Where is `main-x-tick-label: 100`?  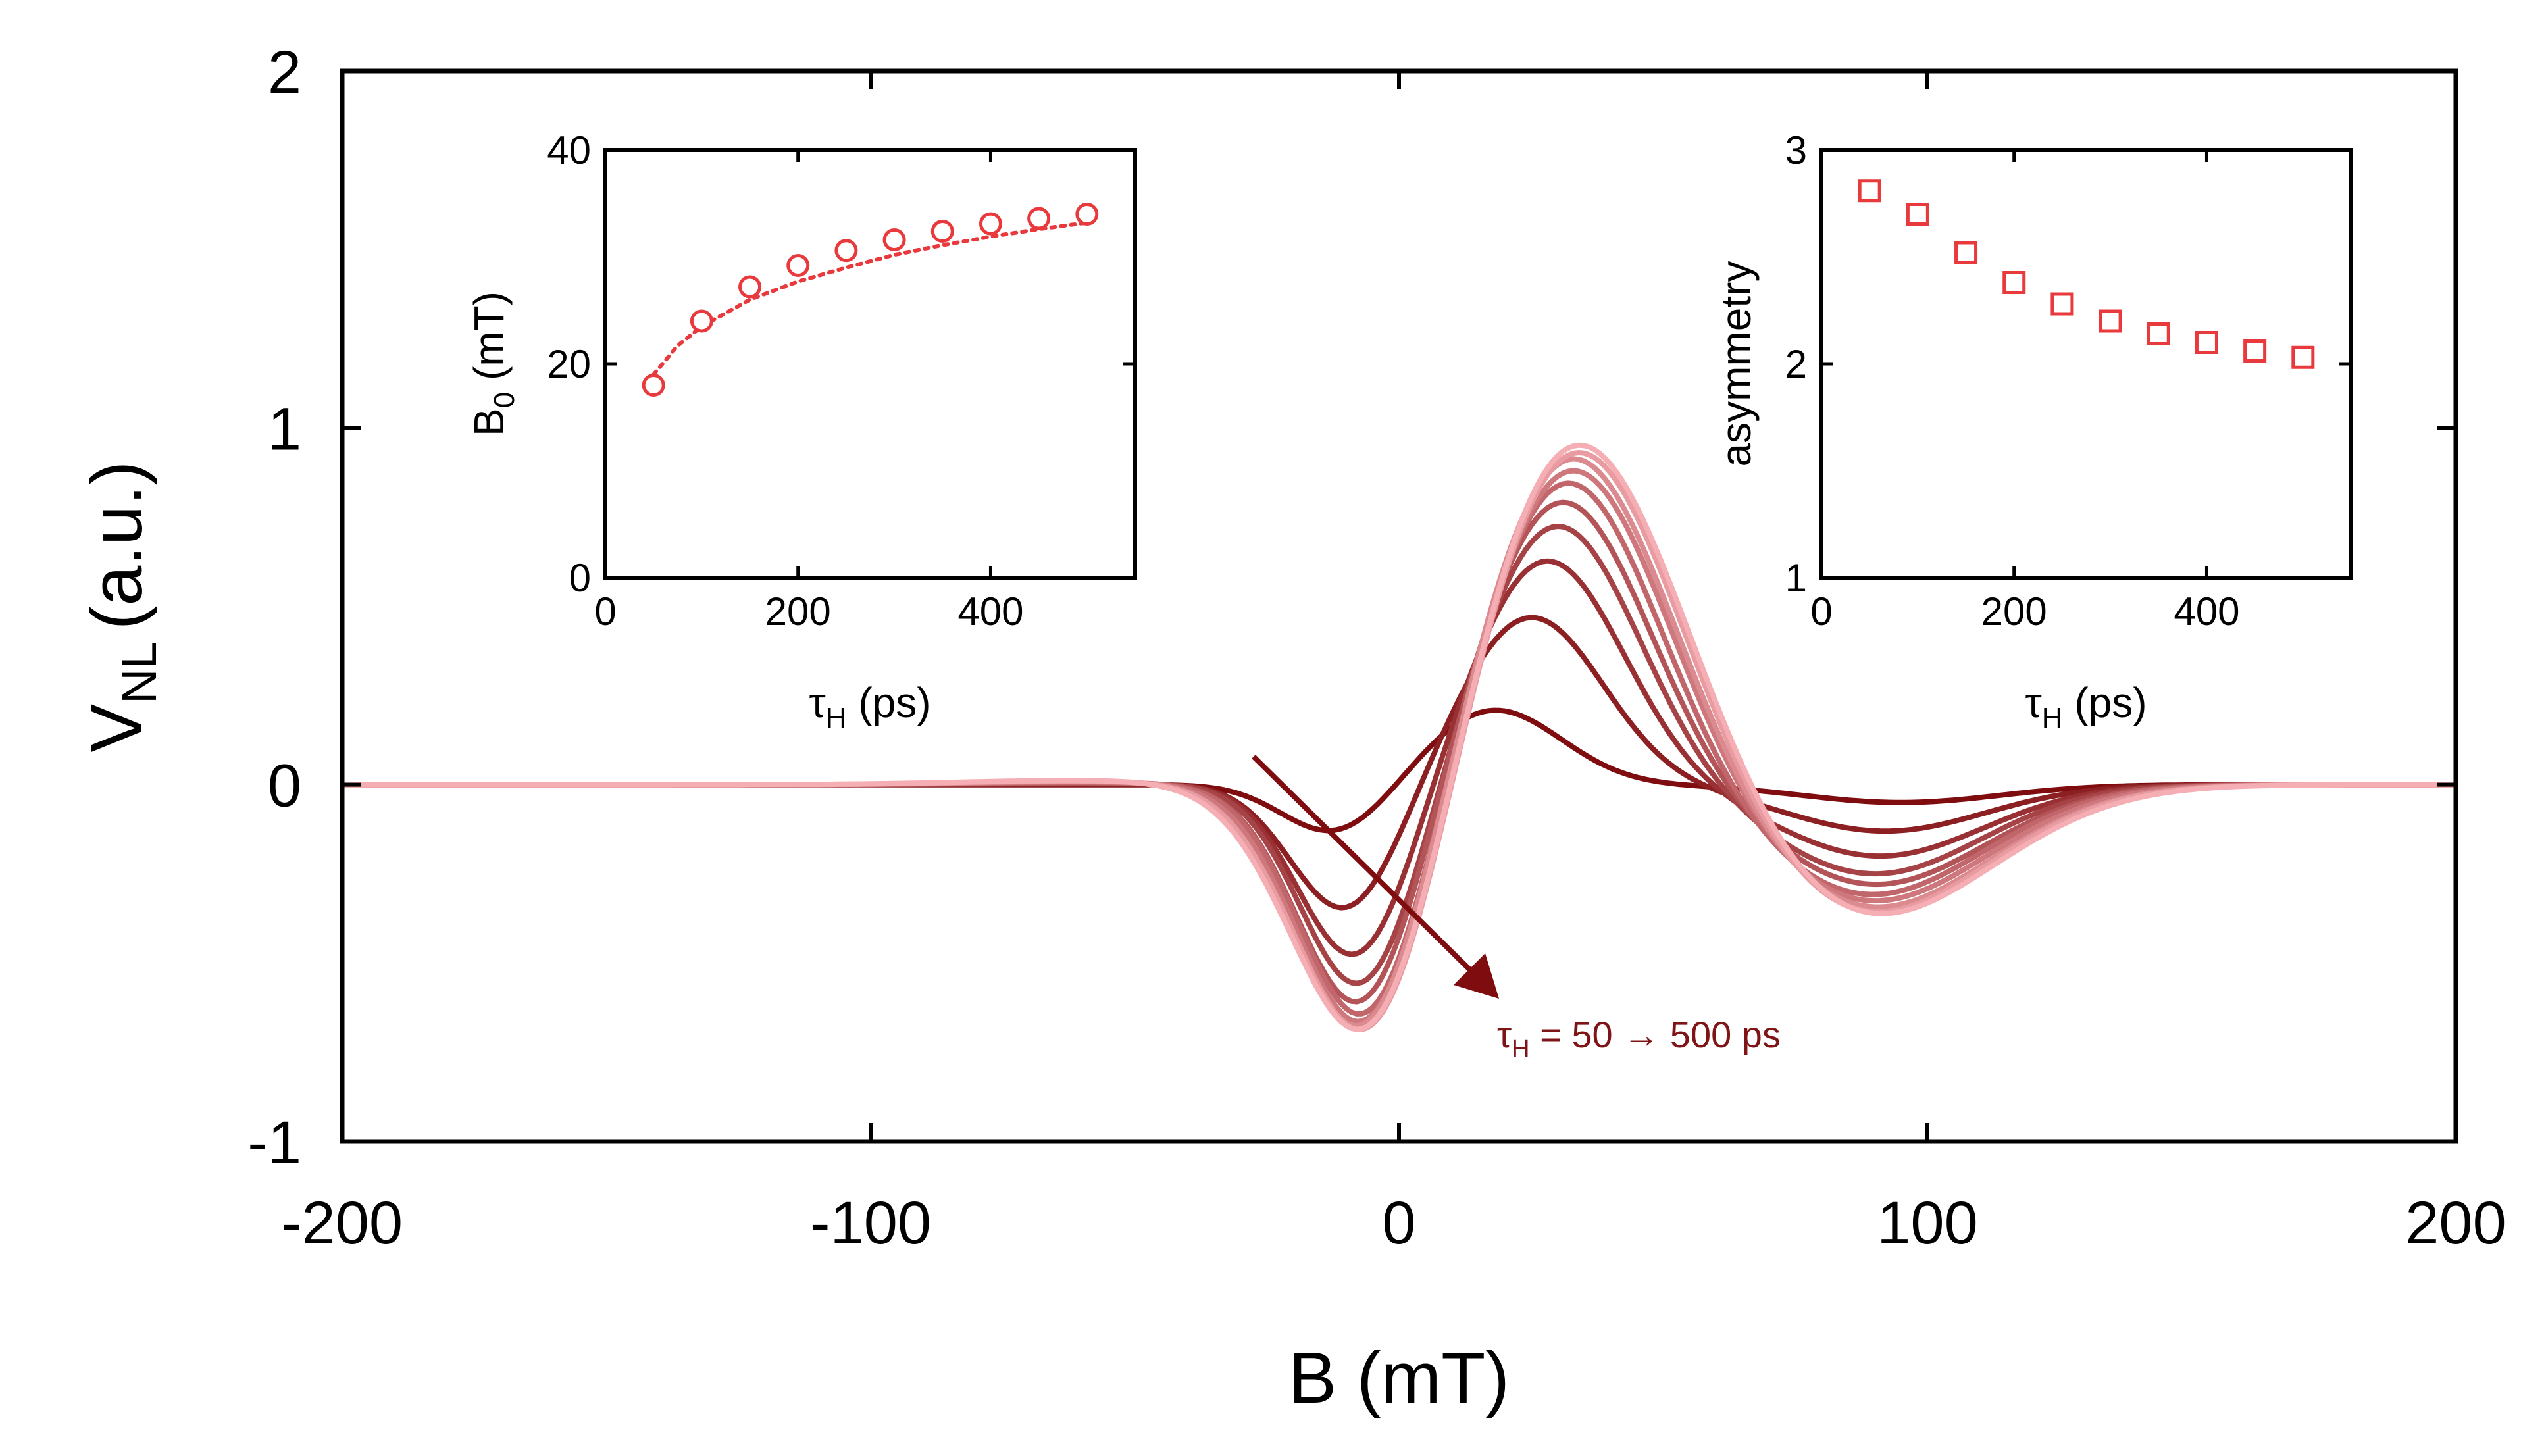
main-x-tick-label: 100 is located at coordinates (1927, 1223).